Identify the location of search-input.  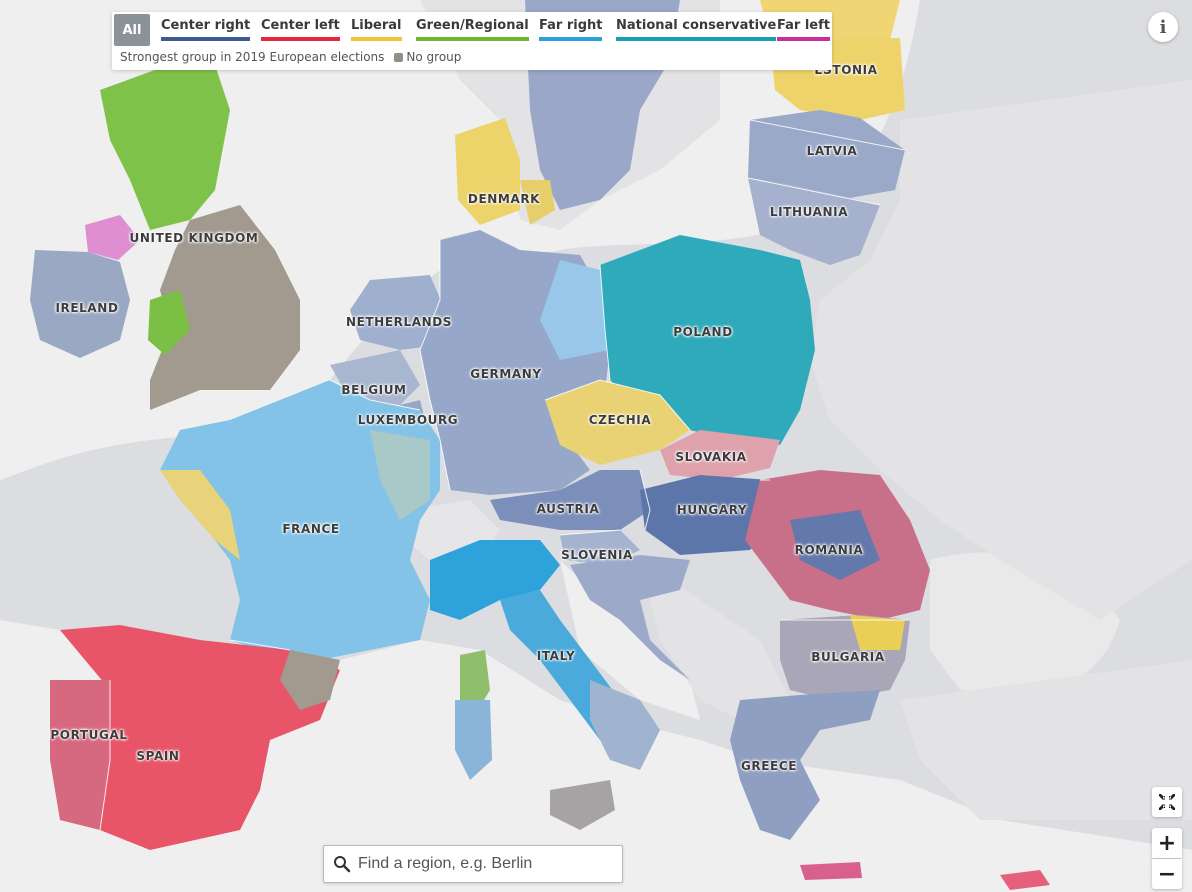
(487, 864).